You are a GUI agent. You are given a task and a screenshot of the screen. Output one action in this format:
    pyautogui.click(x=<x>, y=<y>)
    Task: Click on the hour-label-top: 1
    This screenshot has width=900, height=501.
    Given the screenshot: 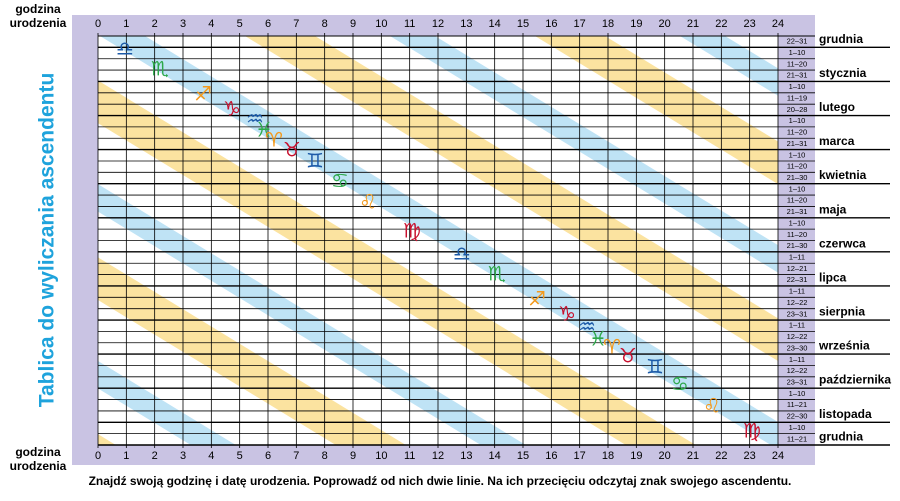 What is the action you would take?
    pyautogui.click(x=126, y=24)
    